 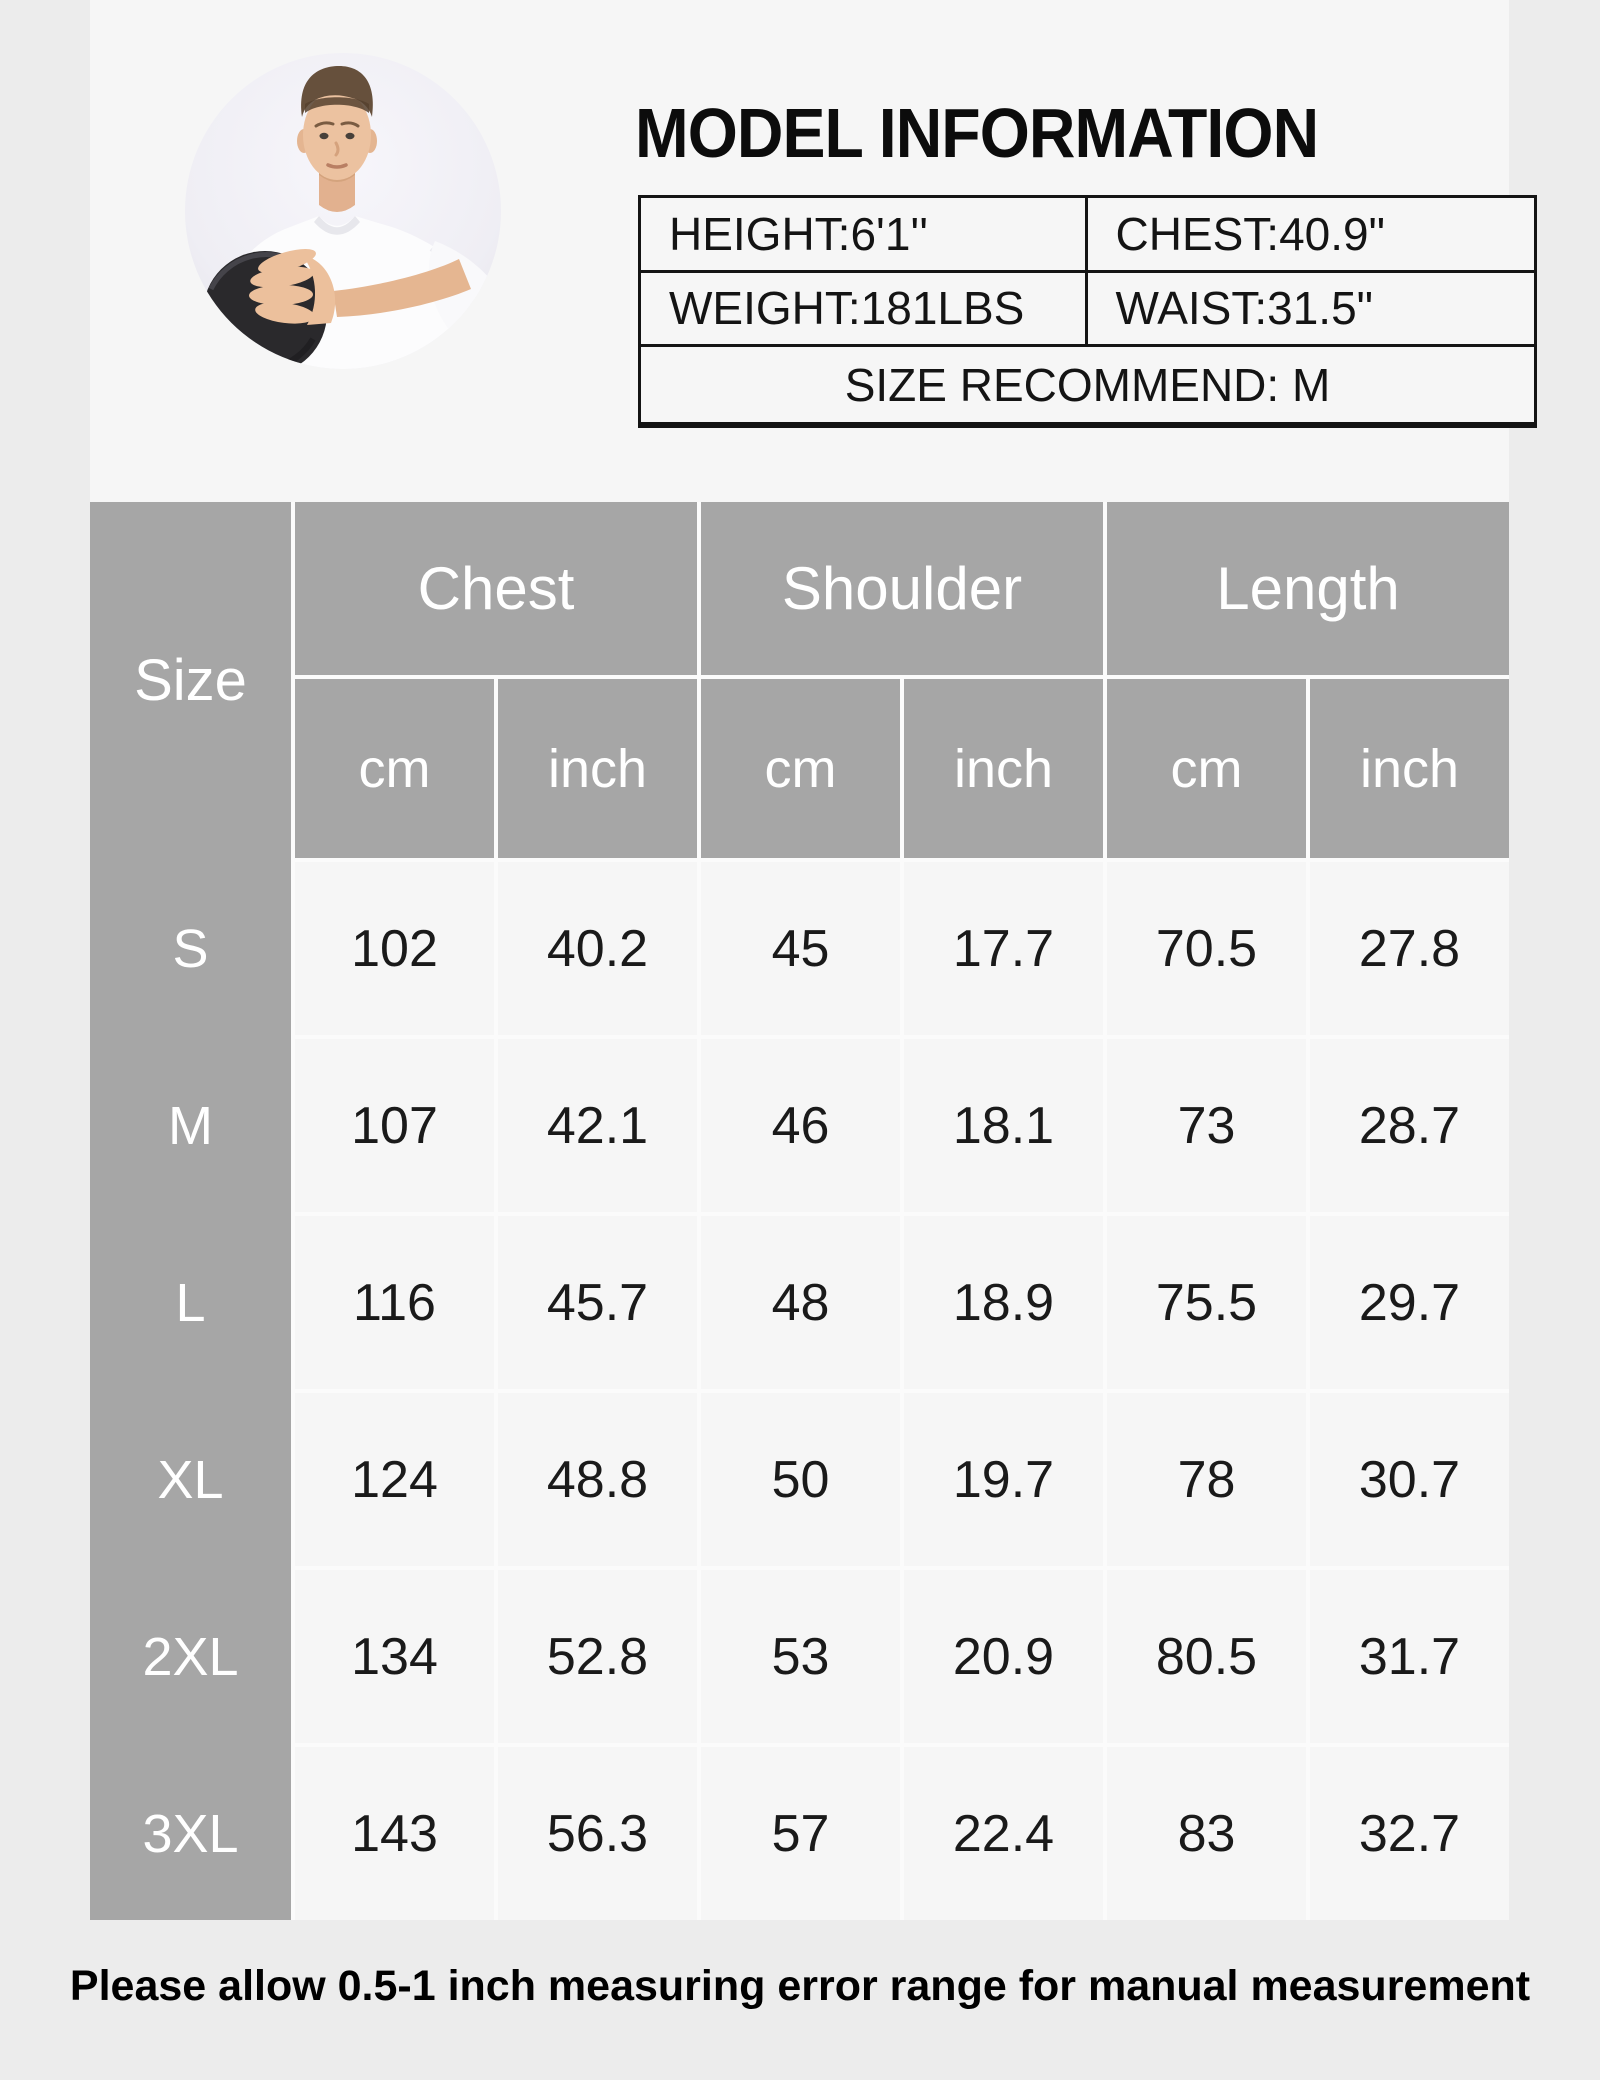 What do you see at coordinates (597, 1479) in the screenshot?
I see `cell-xl-chest-inch: 48.8` at bounding box center [597, 1479].